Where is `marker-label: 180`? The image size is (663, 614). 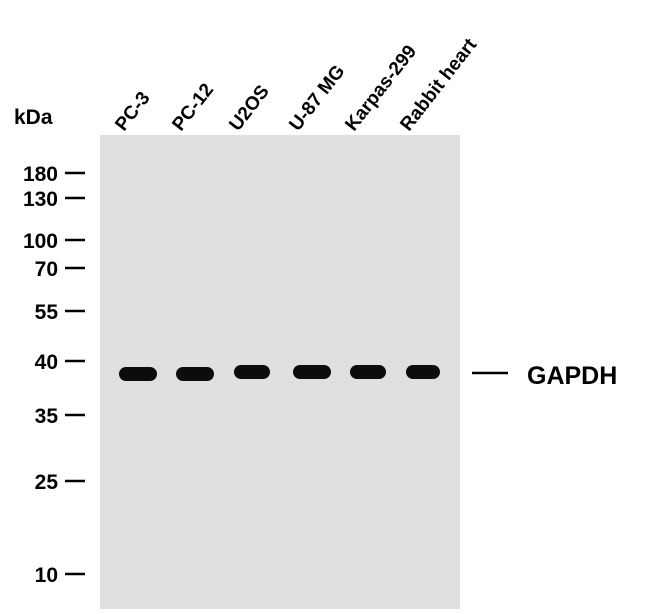 marker-label: 180 is located at coordinates (40, 174).